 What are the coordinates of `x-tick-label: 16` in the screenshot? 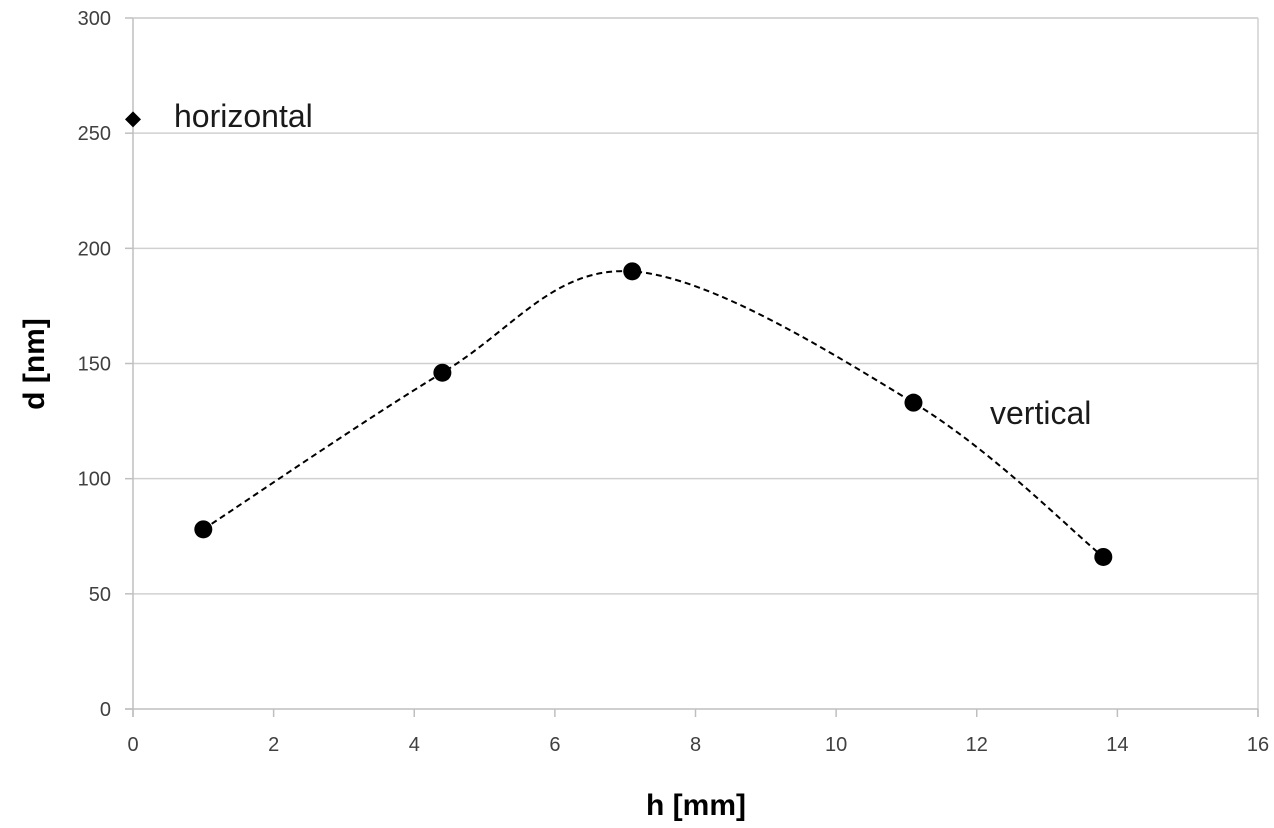 It's located at (1258, 745).